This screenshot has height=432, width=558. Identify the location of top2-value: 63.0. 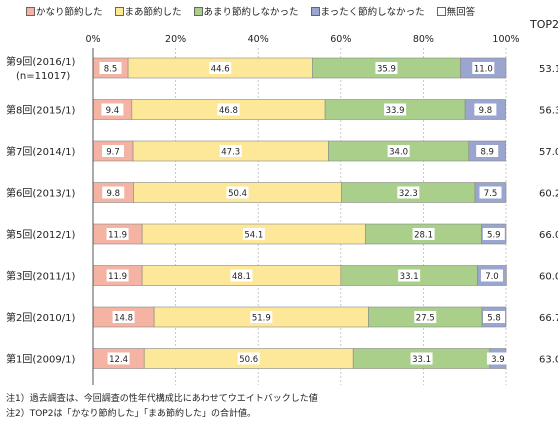
(548, 360).